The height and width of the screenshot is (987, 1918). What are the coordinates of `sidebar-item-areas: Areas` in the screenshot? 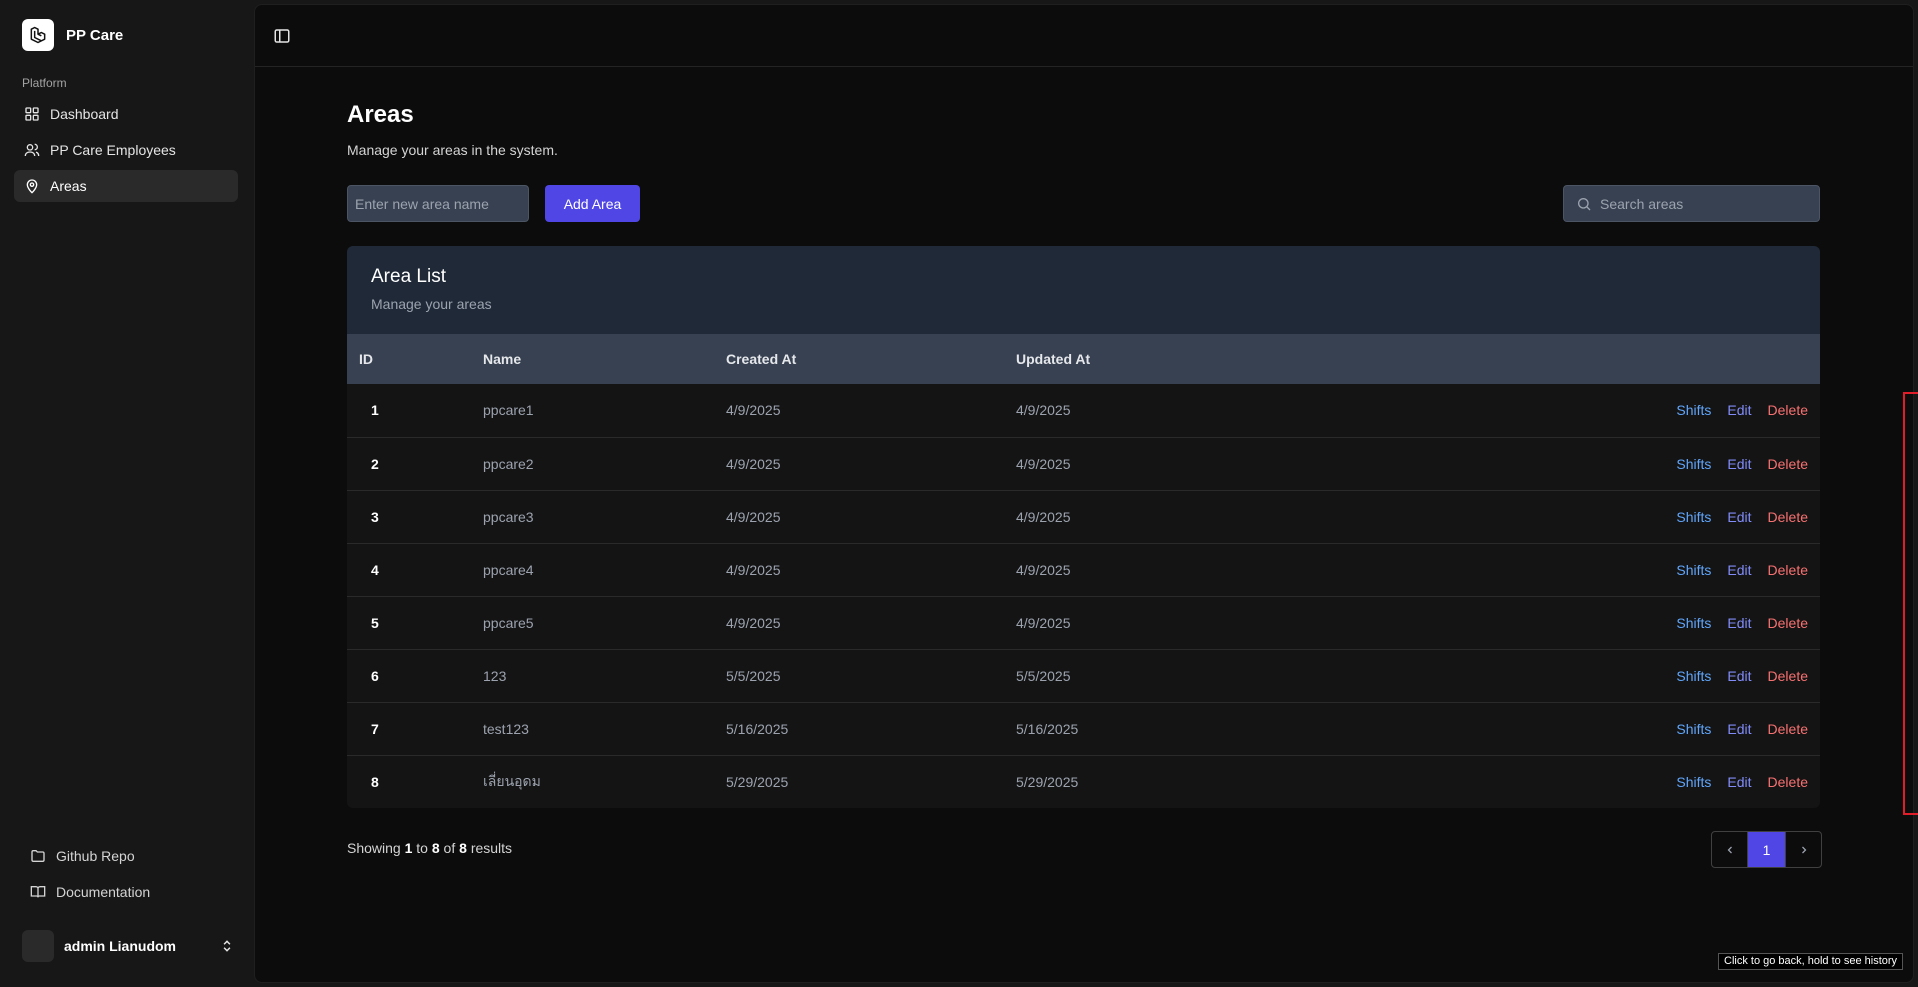 It's located at (126, 186).